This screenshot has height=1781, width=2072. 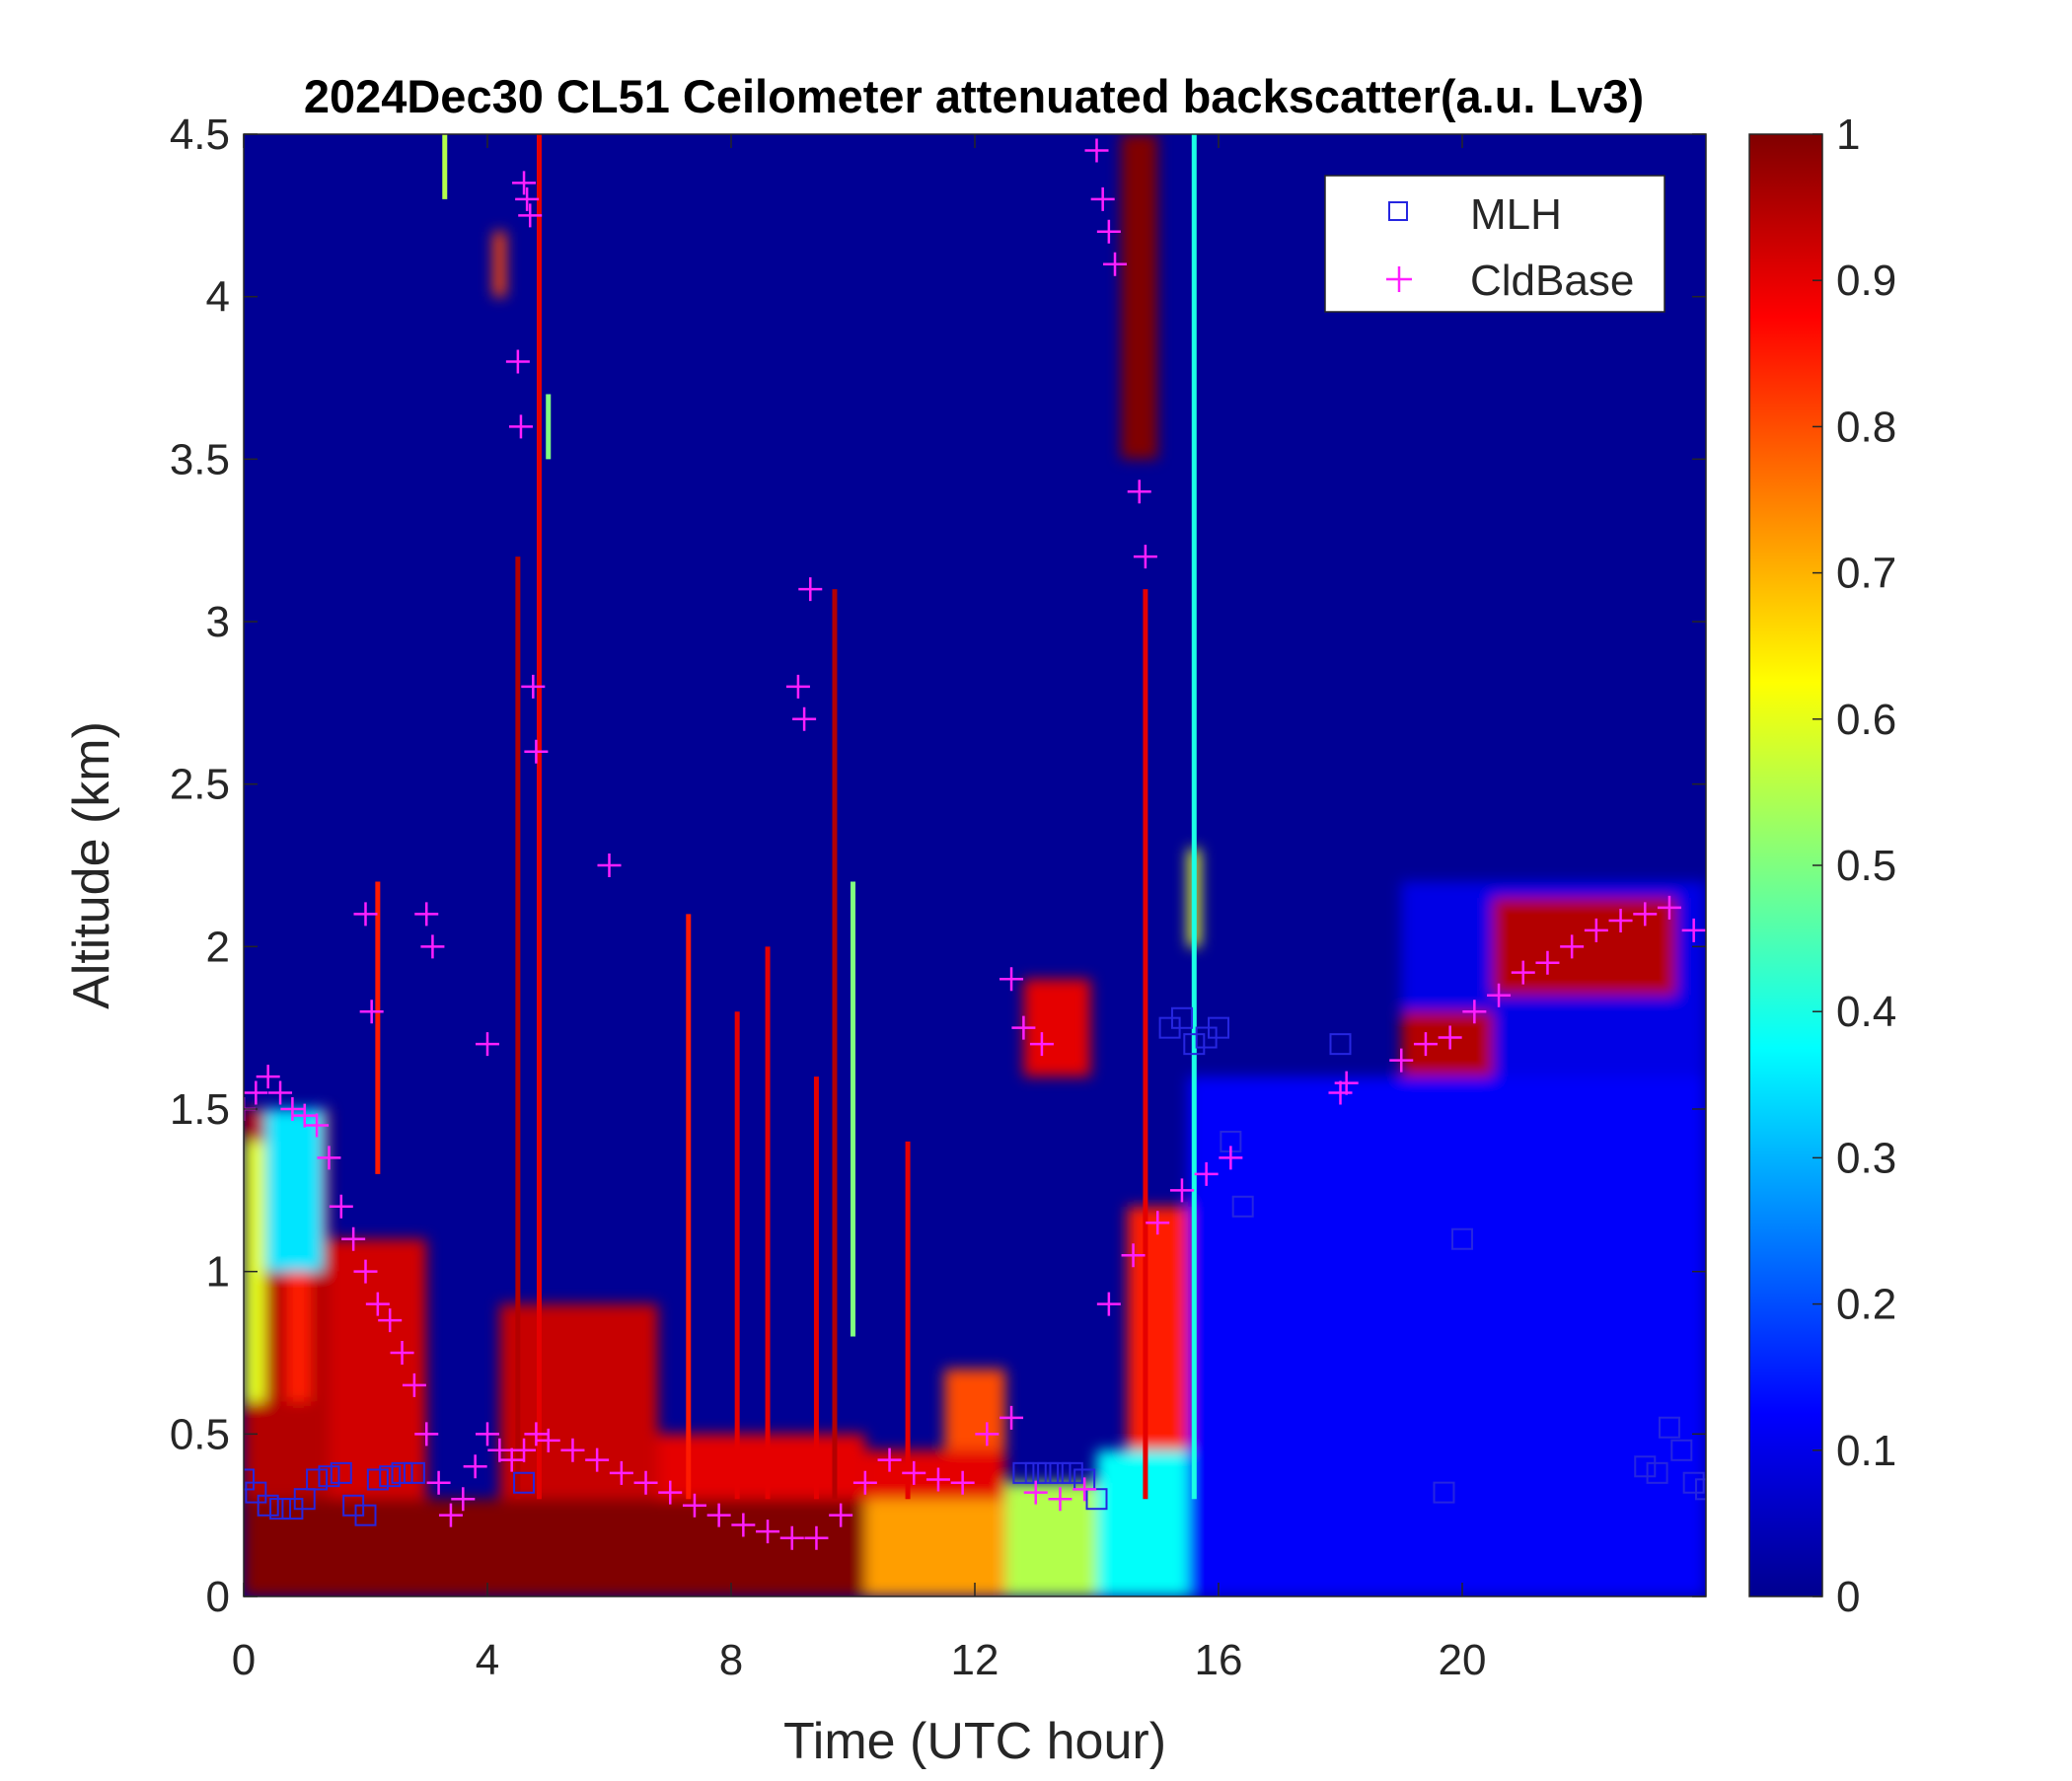 I want to click on colorbar-ticks: 0 0.1 0.2 0.3 0.4 0.5 0.6 0.7 0.8 0.9 1, so click(x=1855, y=866).